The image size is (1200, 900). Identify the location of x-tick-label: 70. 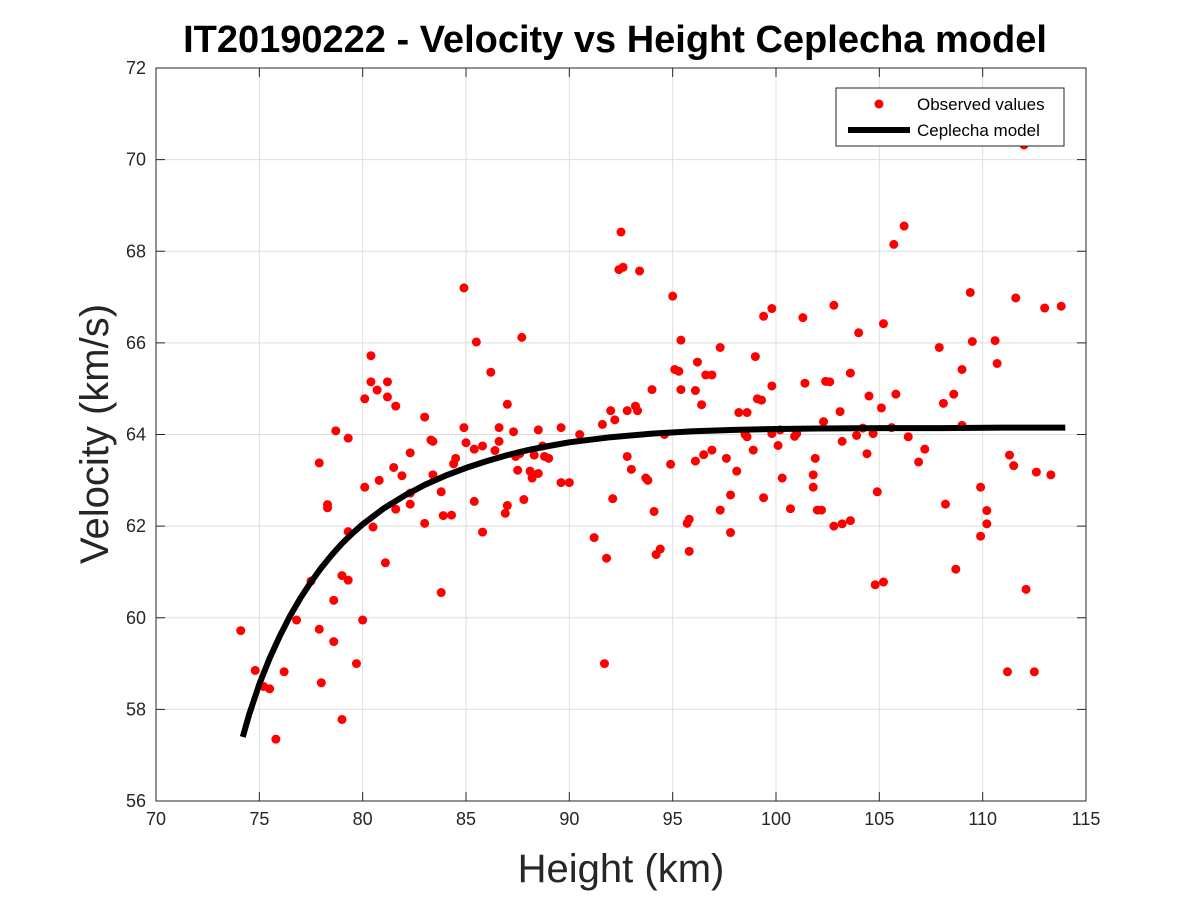
(156, 819).